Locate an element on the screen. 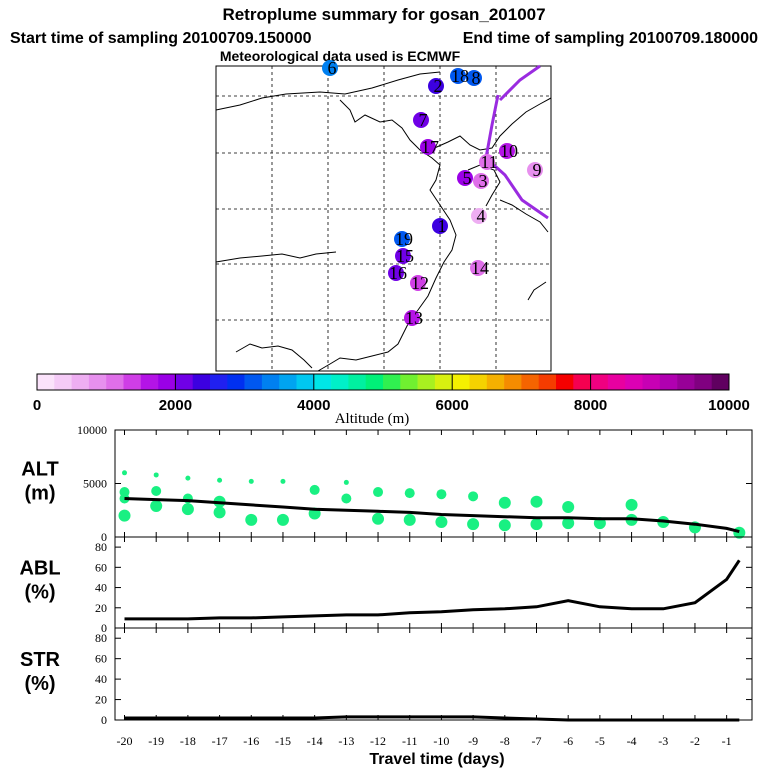 This screenshot has height=768, width=768. map-point-label: 8 is located at coordinates (476, 78).